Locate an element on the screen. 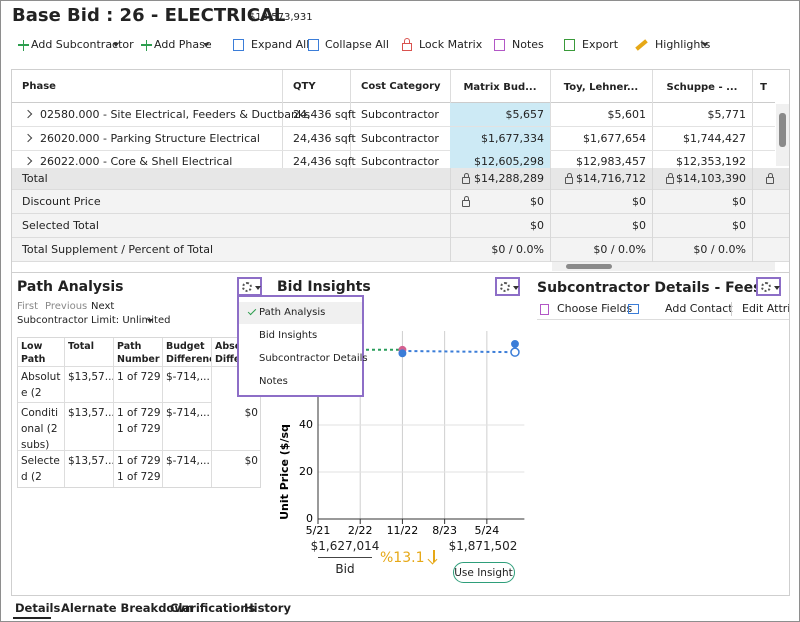  menu-item: Notes is located at coordinates (273, 381).